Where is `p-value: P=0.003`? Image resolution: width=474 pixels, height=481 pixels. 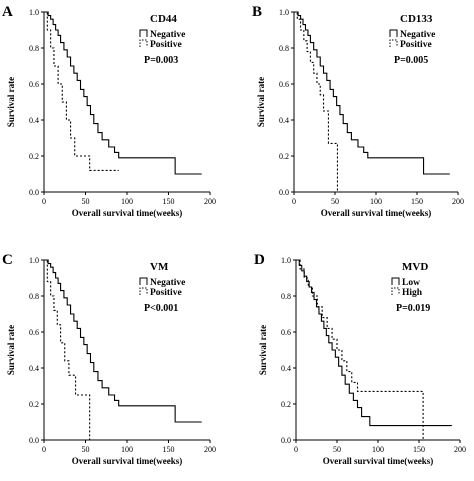
p-value: P=0.003 is located at coordinates (161, 60).